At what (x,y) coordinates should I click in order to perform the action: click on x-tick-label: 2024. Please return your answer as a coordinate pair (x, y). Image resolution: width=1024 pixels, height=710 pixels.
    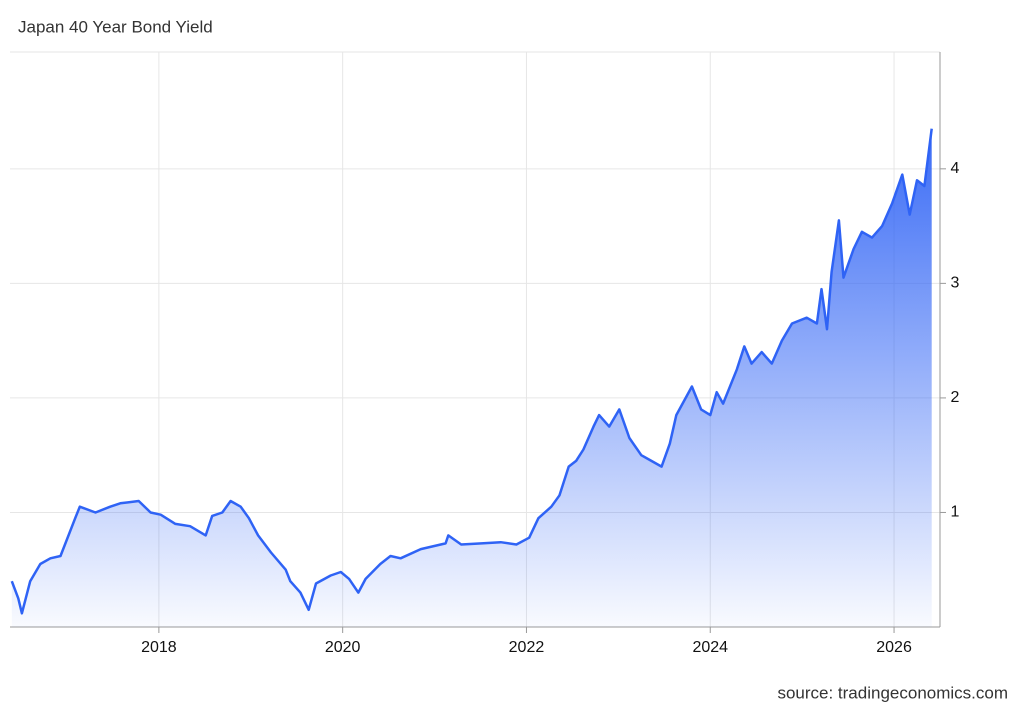
    Looking at the image, I should click on (710, 647).